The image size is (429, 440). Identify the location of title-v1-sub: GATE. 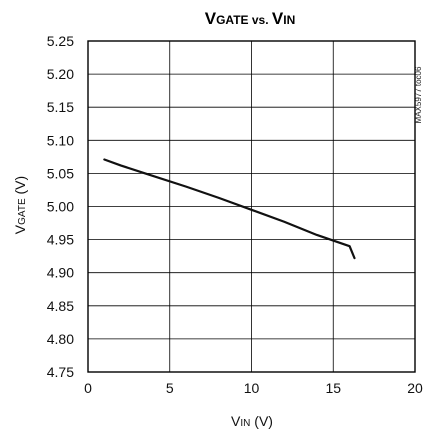
(232, 20).